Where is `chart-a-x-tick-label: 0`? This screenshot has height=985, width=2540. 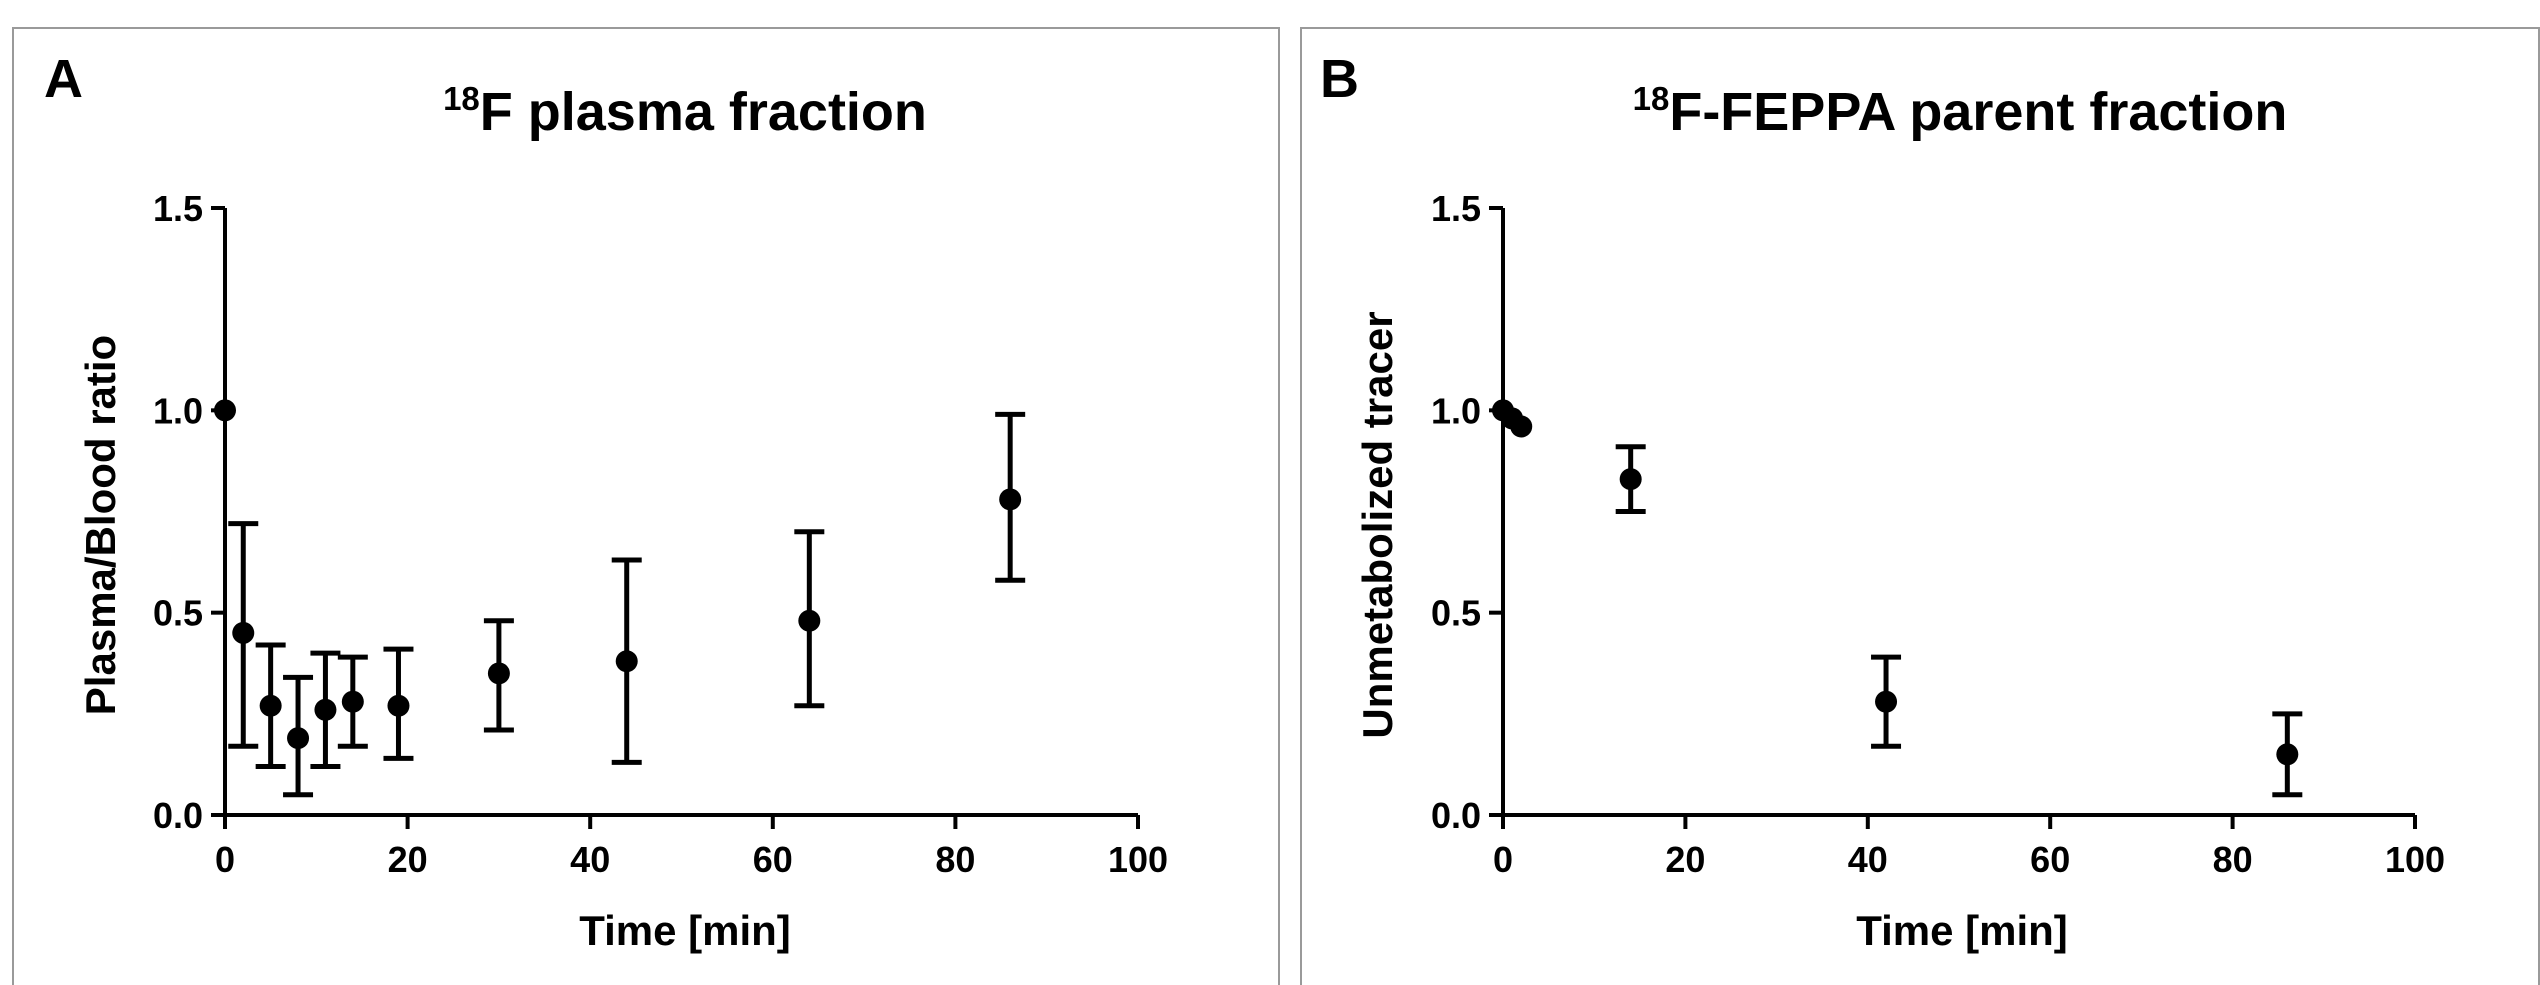 chart-a-x-tick-label: 0 is located at coordinates (225, 859).